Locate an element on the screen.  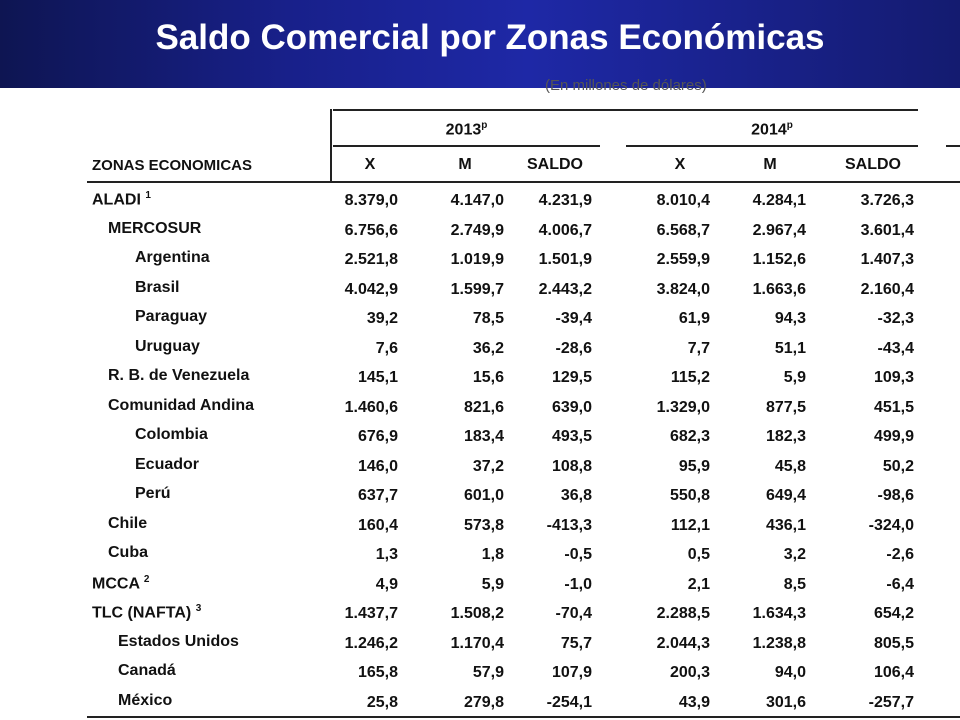
year-2014-underline is located at coordinates (772, 146).